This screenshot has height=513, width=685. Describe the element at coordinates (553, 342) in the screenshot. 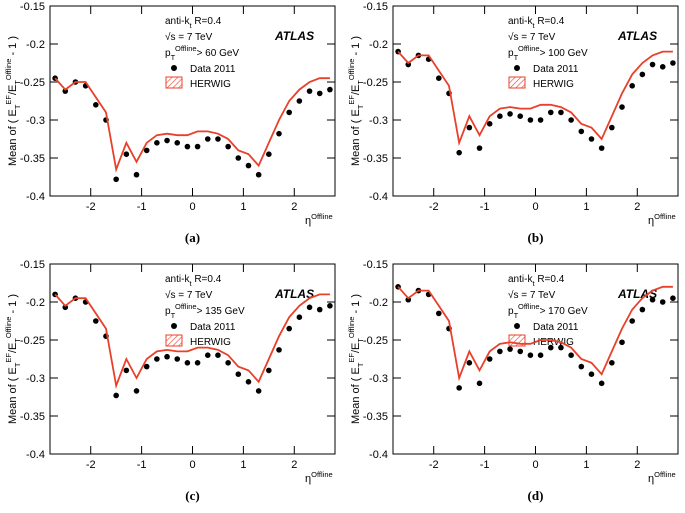

I see `legend-label: HERWIG` at that location.